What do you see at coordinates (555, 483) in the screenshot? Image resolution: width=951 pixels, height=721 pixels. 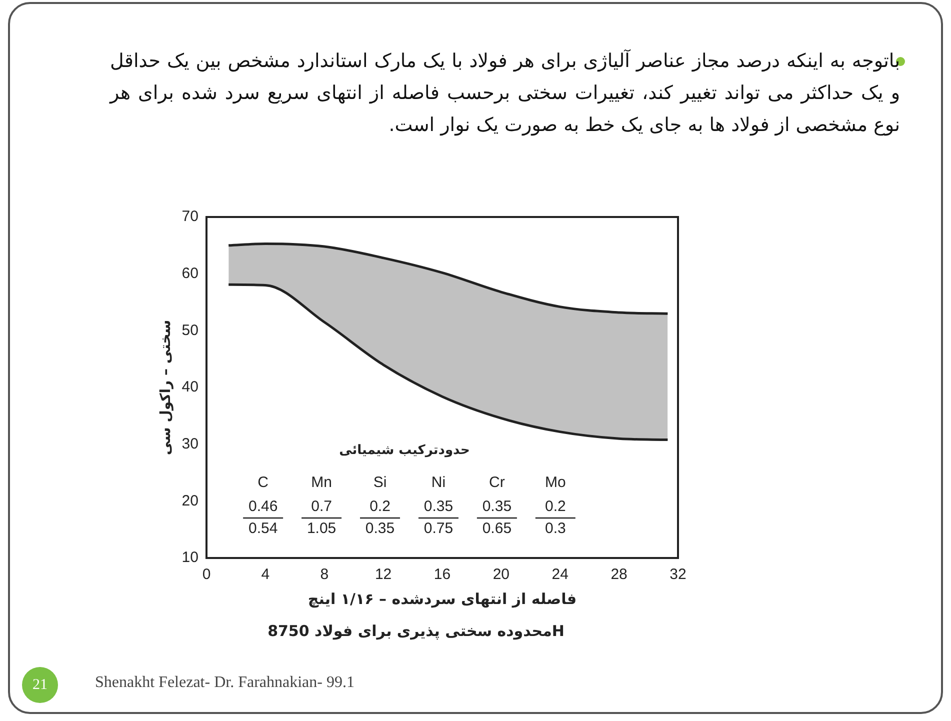 I see `annotation: Mo` at bounding box center [555, 483].